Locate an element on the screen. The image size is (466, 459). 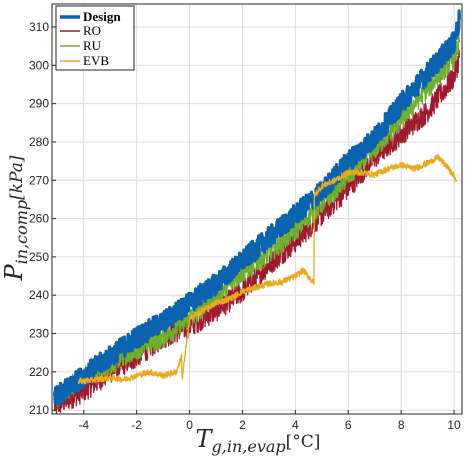
legend-label-evb: EVB is located at coordinates (96, 60).